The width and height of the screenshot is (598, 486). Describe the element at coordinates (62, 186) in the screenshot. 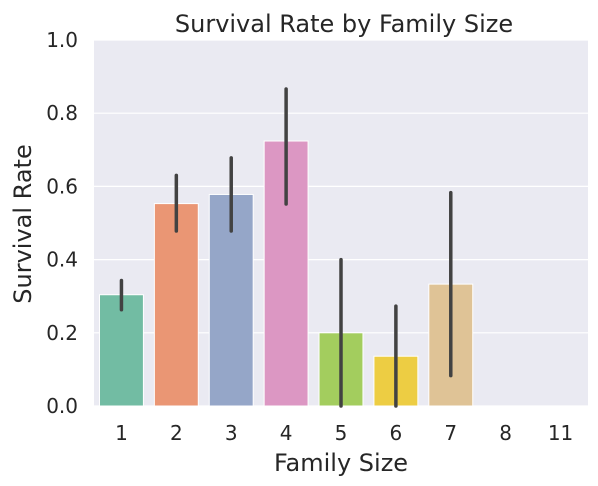

I see `y-tick-label: 0.6` at that location.